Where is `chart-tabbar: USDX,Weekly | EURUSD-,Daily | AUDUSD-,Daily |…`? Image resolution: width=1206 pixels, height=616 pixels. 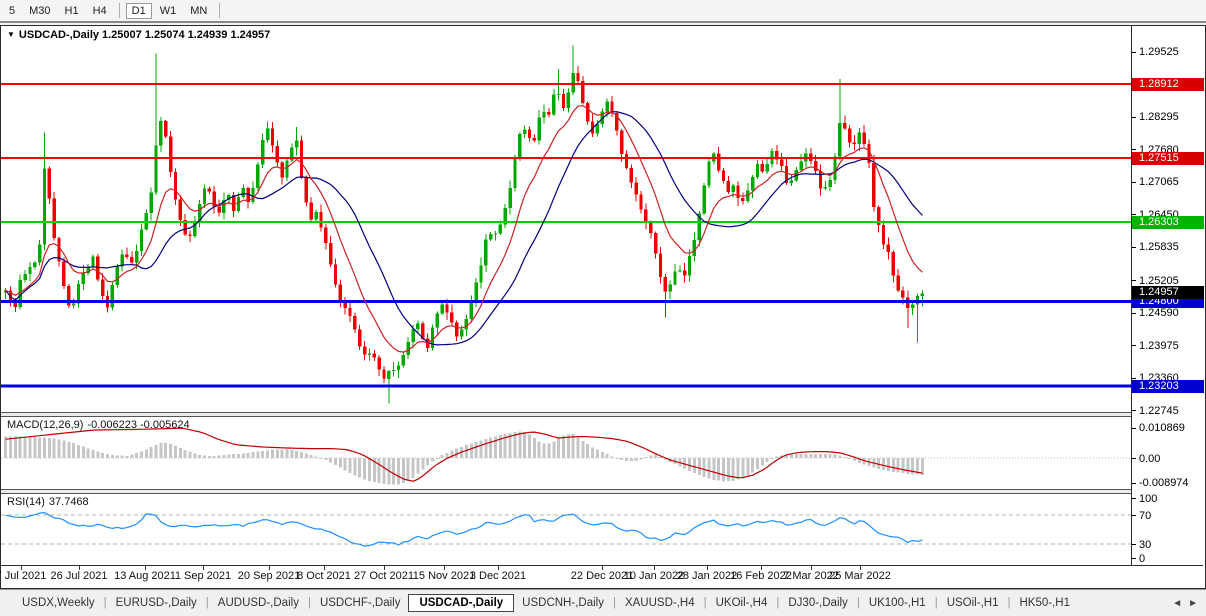 chart-tabbar: USDX,Weekly | EURUSD-,Daily | AUDUSD-,Daily |… is located at coordinates (603, 602).